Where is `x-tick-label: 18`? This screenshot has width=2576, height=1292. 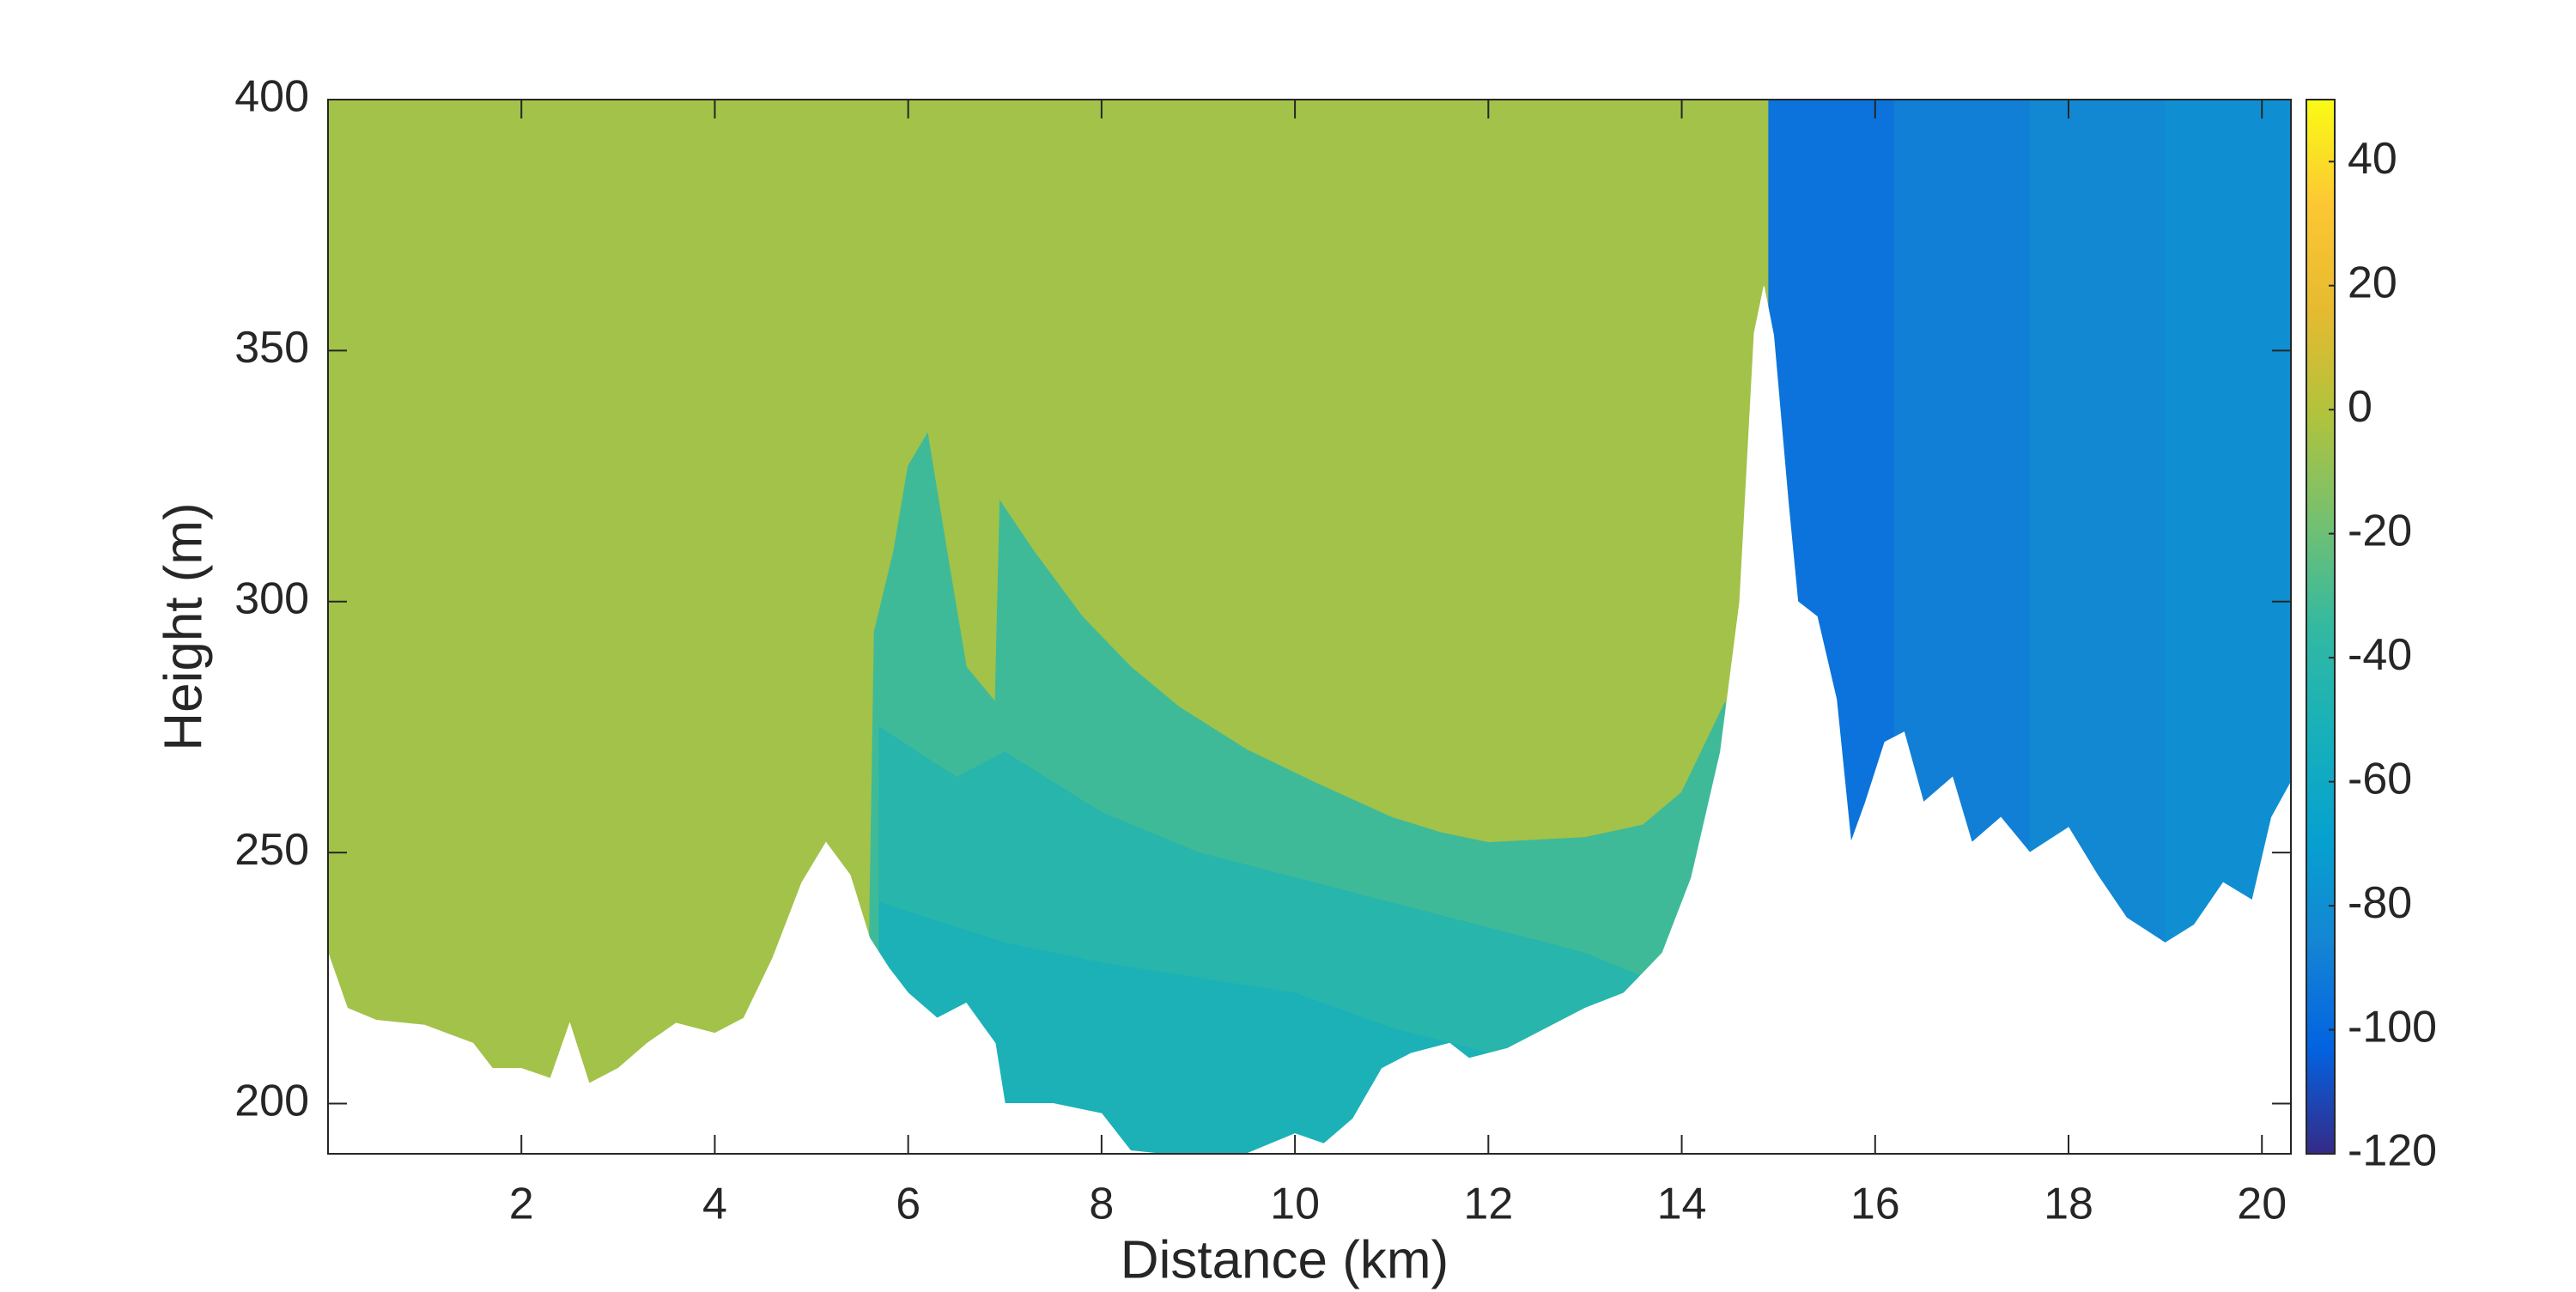 x-tick-label: 18 is located at coordinates (2068, 1204).